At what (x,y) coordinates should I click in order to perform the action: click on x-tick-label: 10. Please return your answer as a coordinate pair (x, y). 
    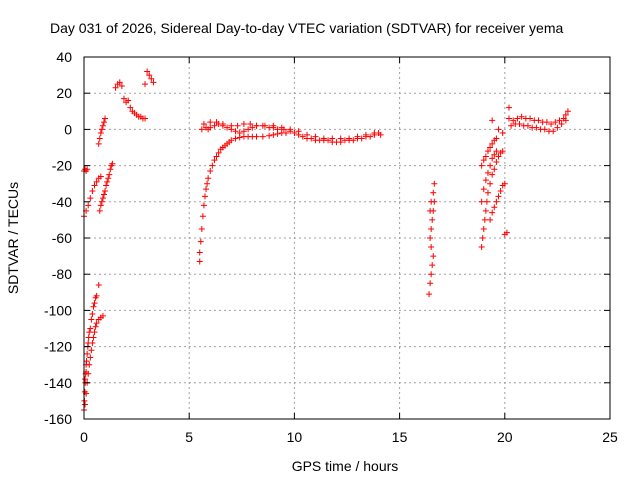
    Looking at the image, I should click on (295, 437).